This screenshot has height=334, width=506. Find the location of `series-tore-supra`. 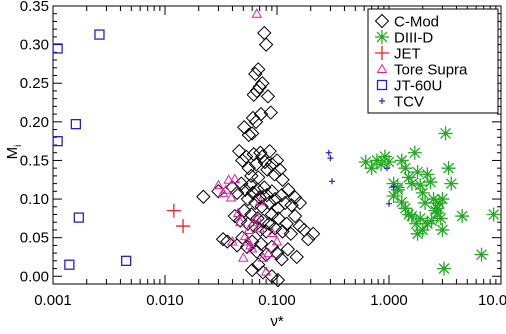

series-tore-supra is located at coordinates (248, 142).